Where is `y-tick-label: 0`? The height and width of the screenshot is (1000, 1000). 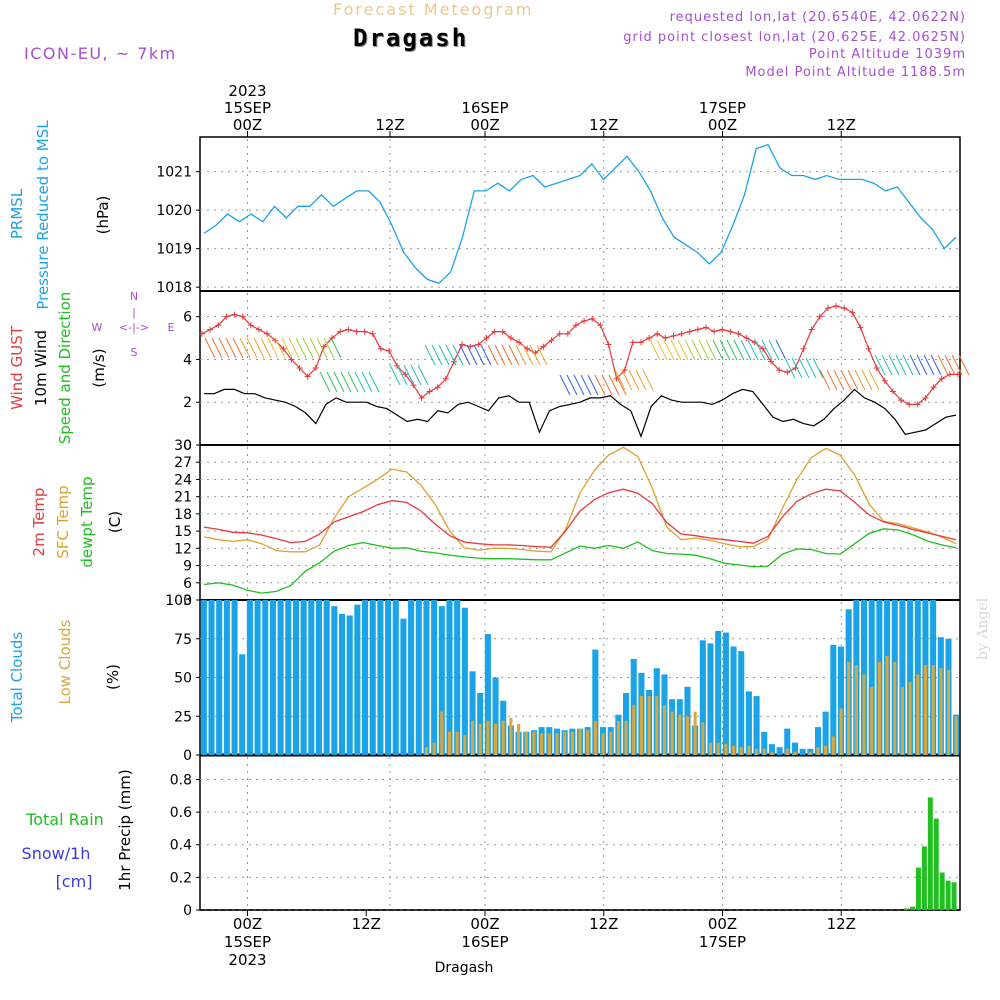 y-tick-label: 0 is located at coordinates (187, 756).